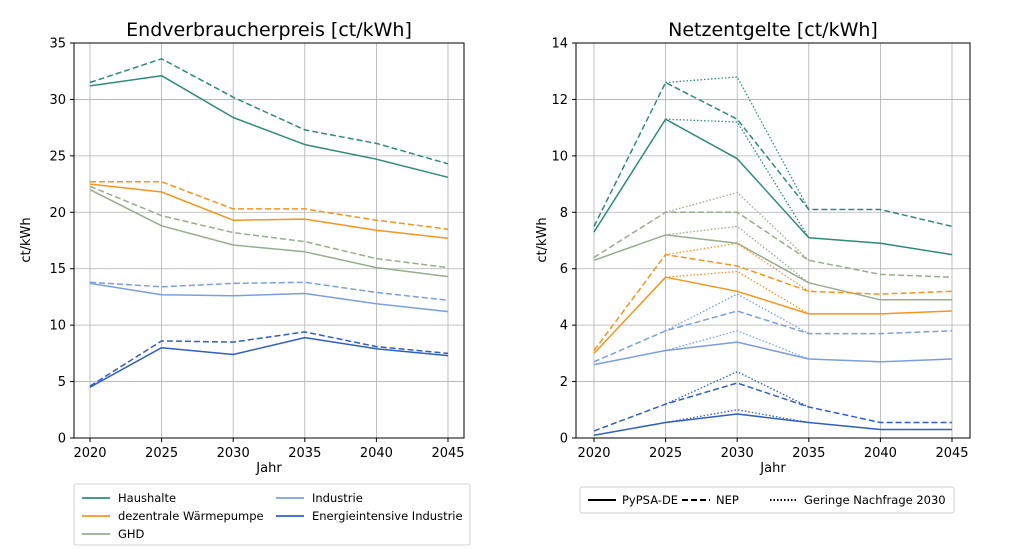 The height and width of the screenshot is (549, 1024). Describe the element at coordinates (737, 345) in the screenshot. I see `series-line-industrie-dotted` at that location.